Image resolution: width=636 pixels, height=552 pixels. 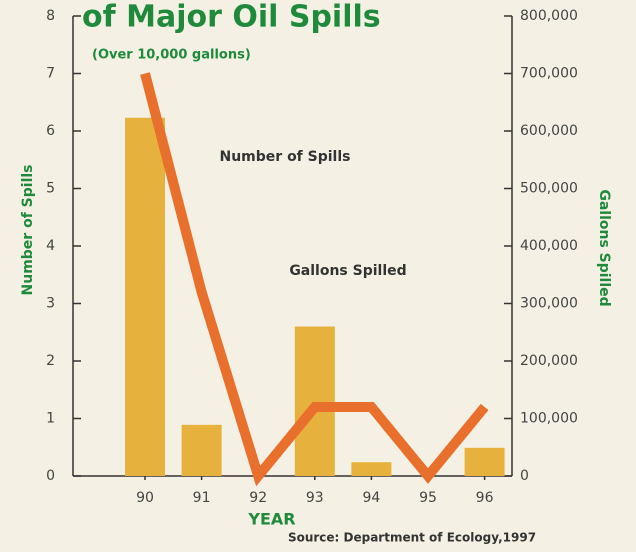 What do you see at coordinates (50, 361) in the screenshot?
I see `y-tick-label: 2` at bounding box center [50, 361].